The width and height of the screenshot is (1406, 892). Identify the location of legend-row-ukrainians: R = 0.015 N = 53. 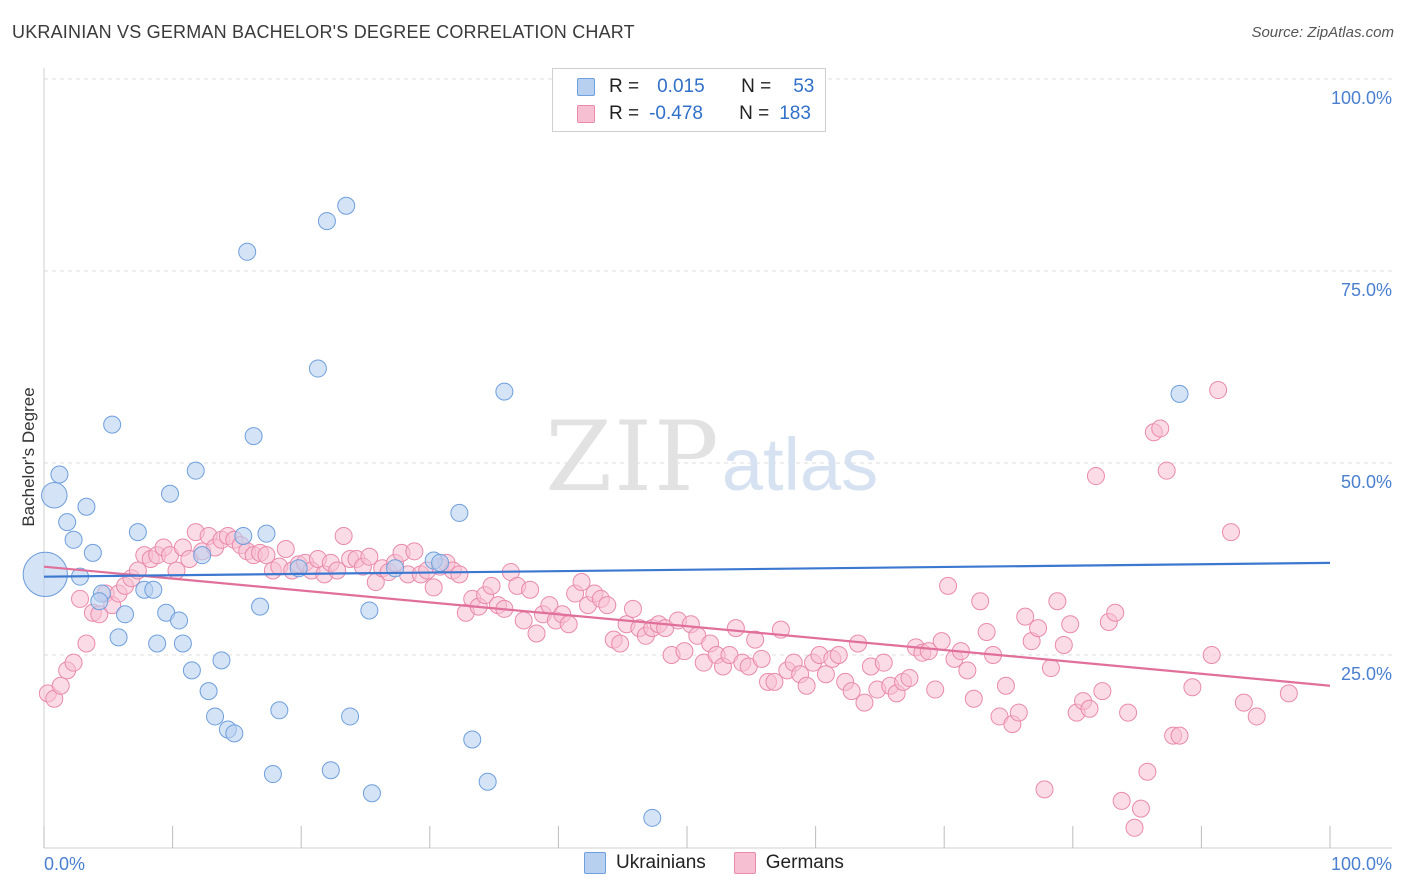
(695, 87).